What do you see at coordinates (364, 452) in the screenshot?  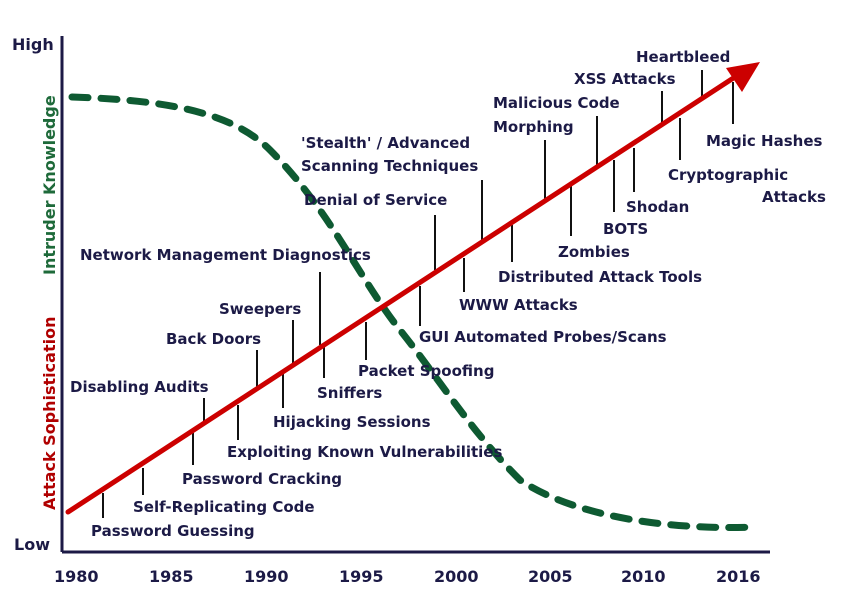 I see `label-exploiting-known-vulnerabilities: Exploiting Known Vulnerabilities` at bounding box center [364, 452].